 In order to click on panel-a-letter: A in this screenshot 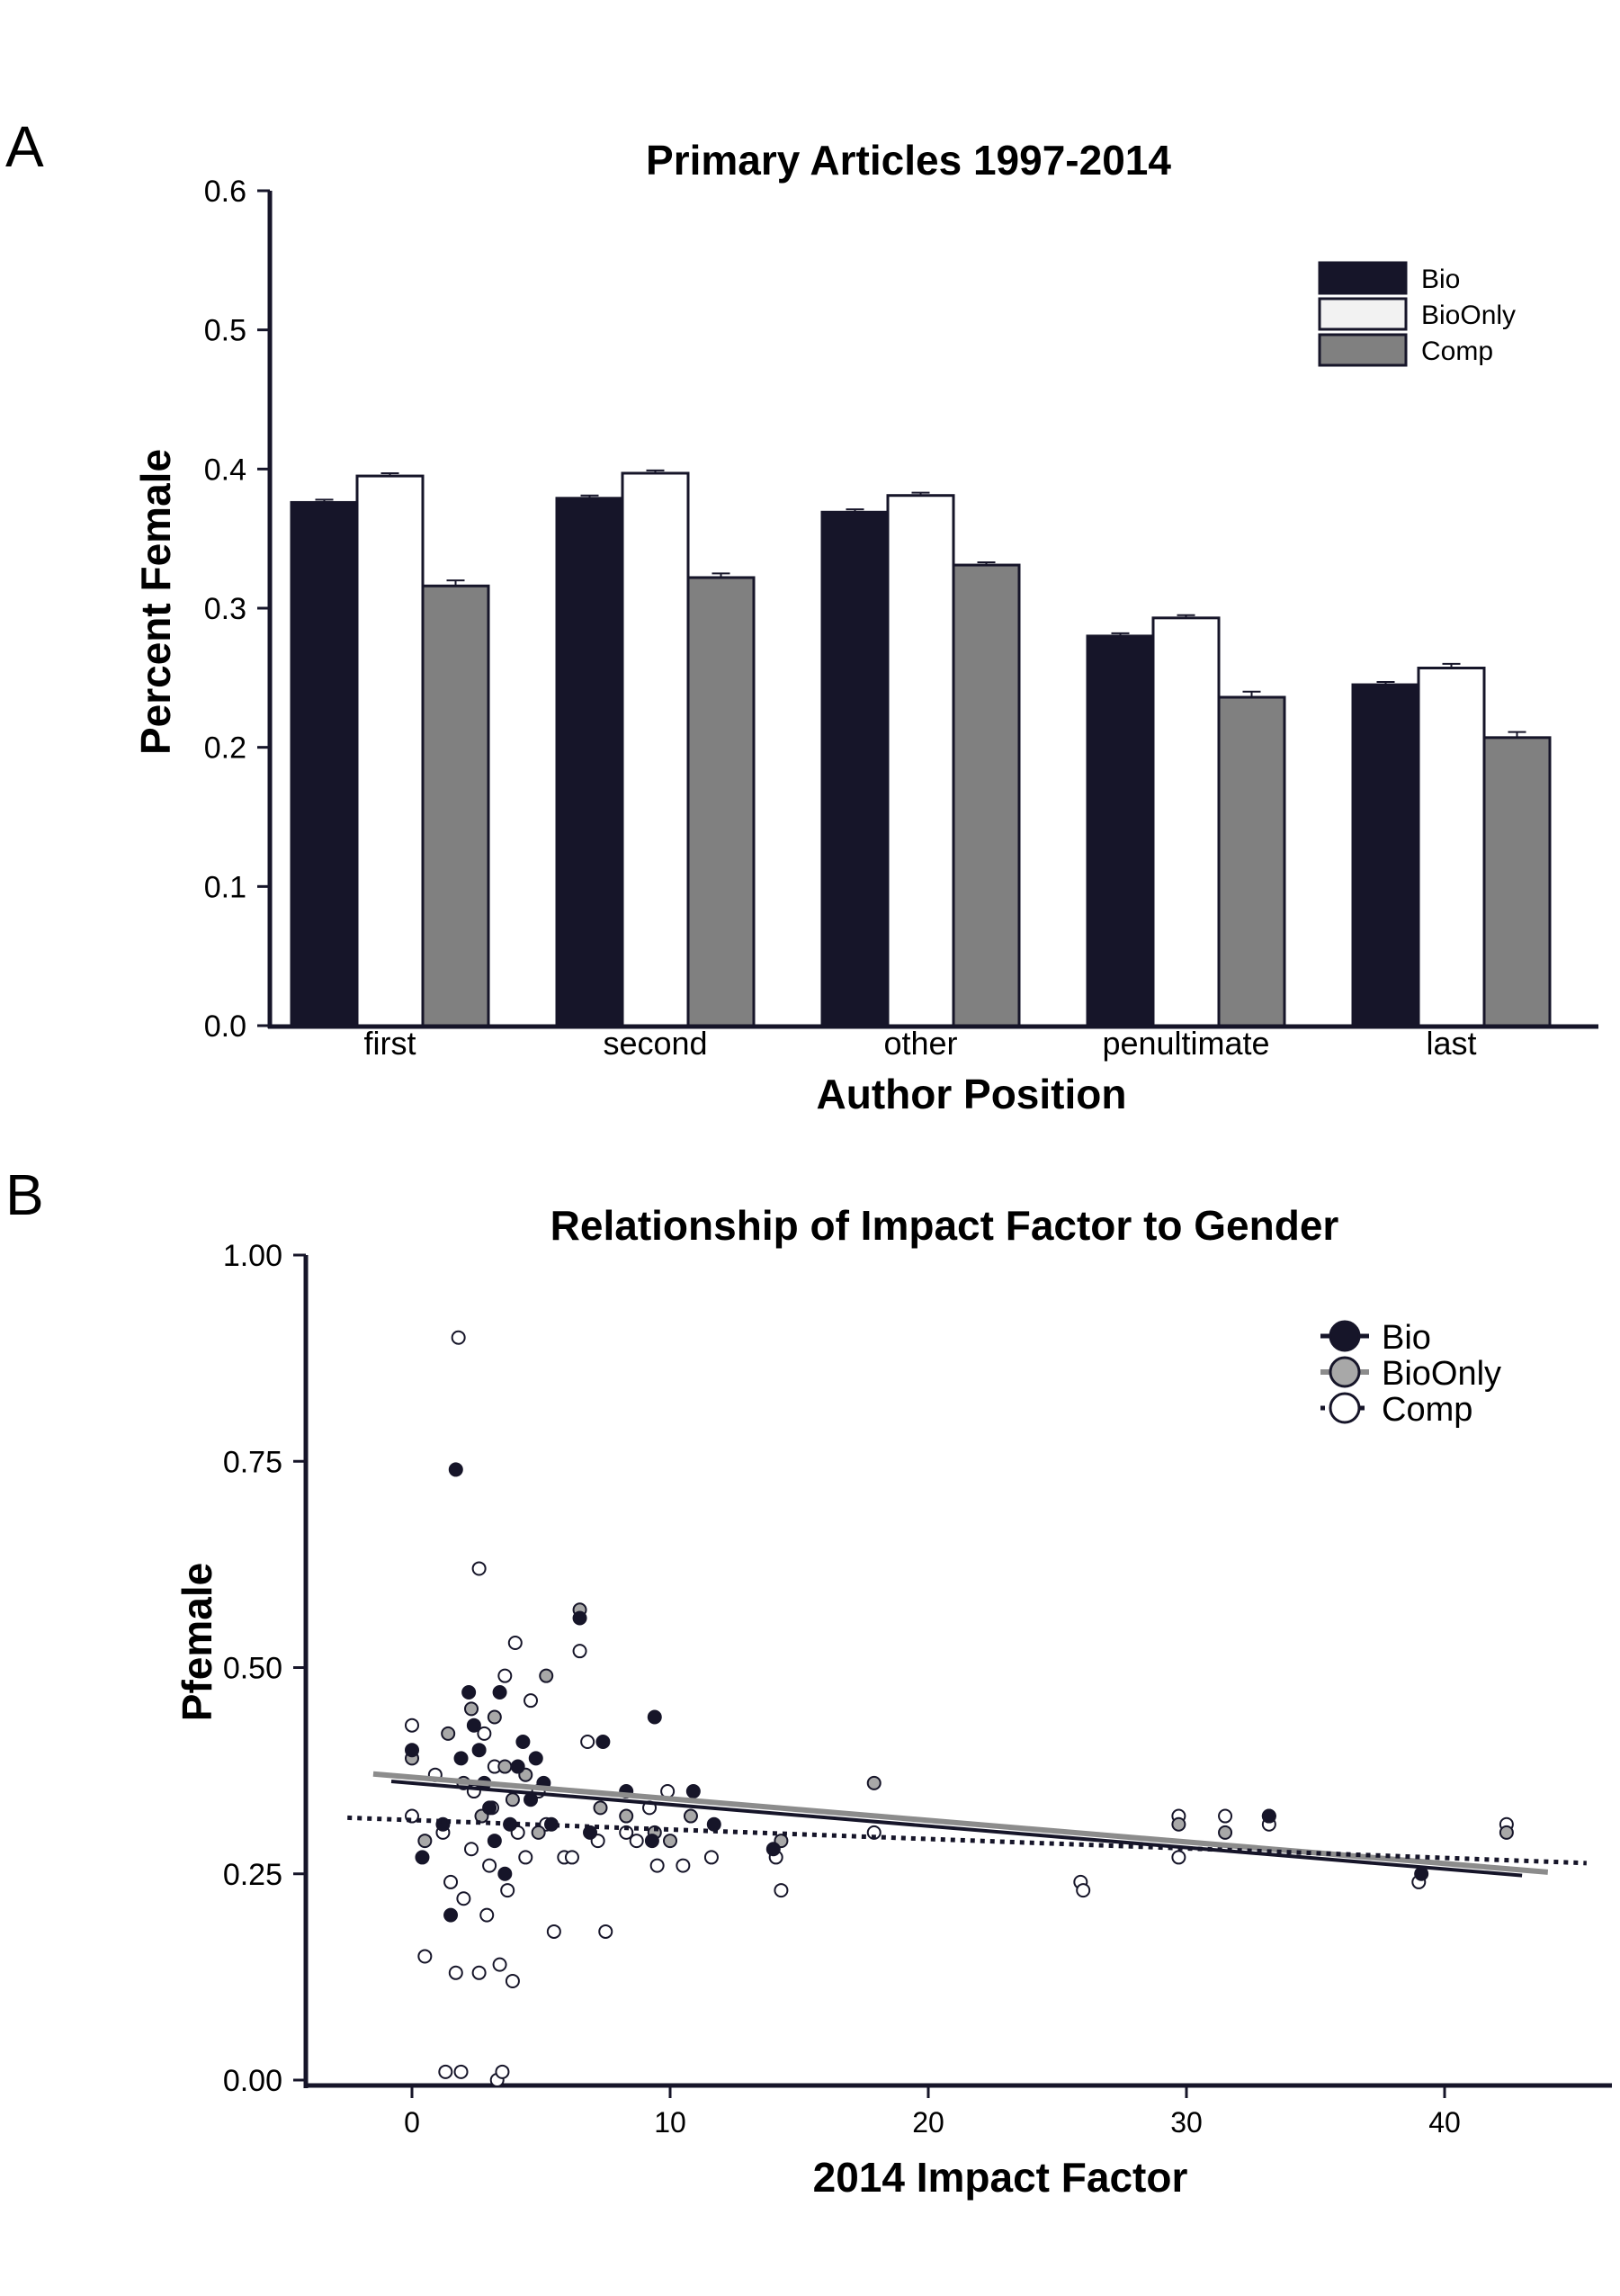, I will do `click(25, 146)`.